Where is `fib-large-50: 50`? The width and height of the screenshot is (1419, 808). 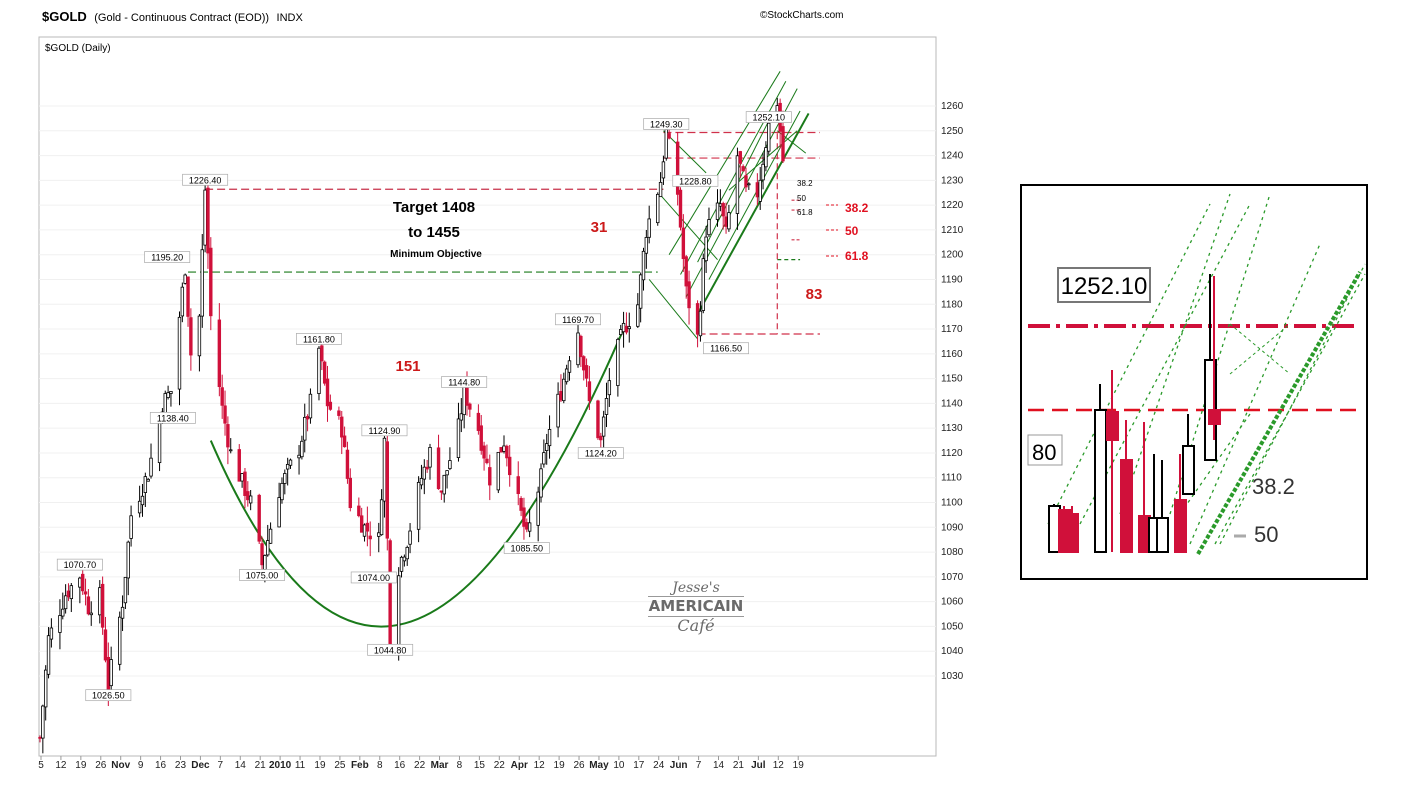 fib-large-50: 50 is located at coordinates (852, 231).